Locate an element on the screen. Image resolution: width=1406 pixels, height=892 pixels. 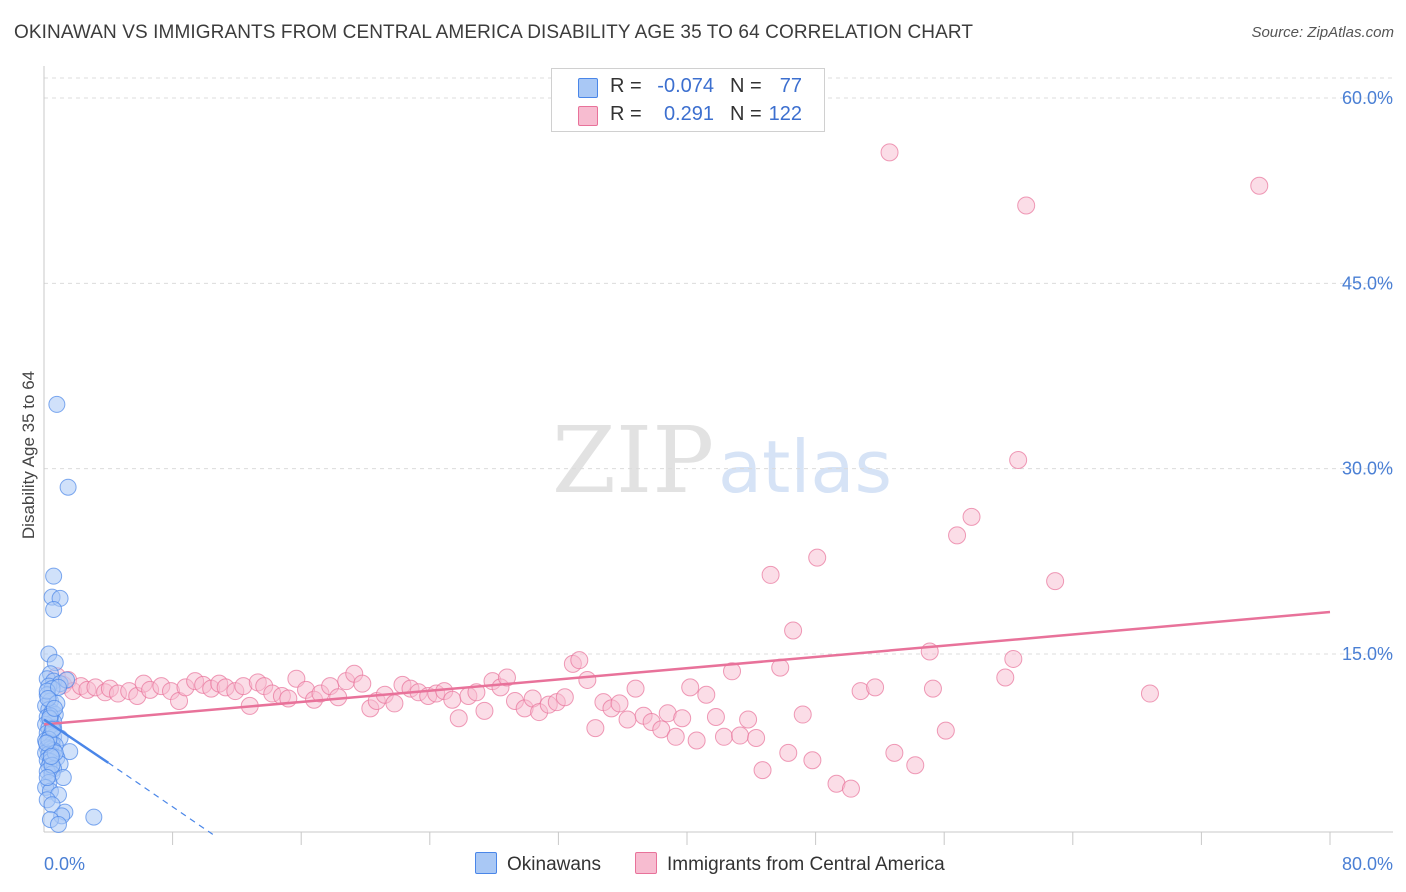
legend-r-value: -0.074 is located at coordinates (685, 86).